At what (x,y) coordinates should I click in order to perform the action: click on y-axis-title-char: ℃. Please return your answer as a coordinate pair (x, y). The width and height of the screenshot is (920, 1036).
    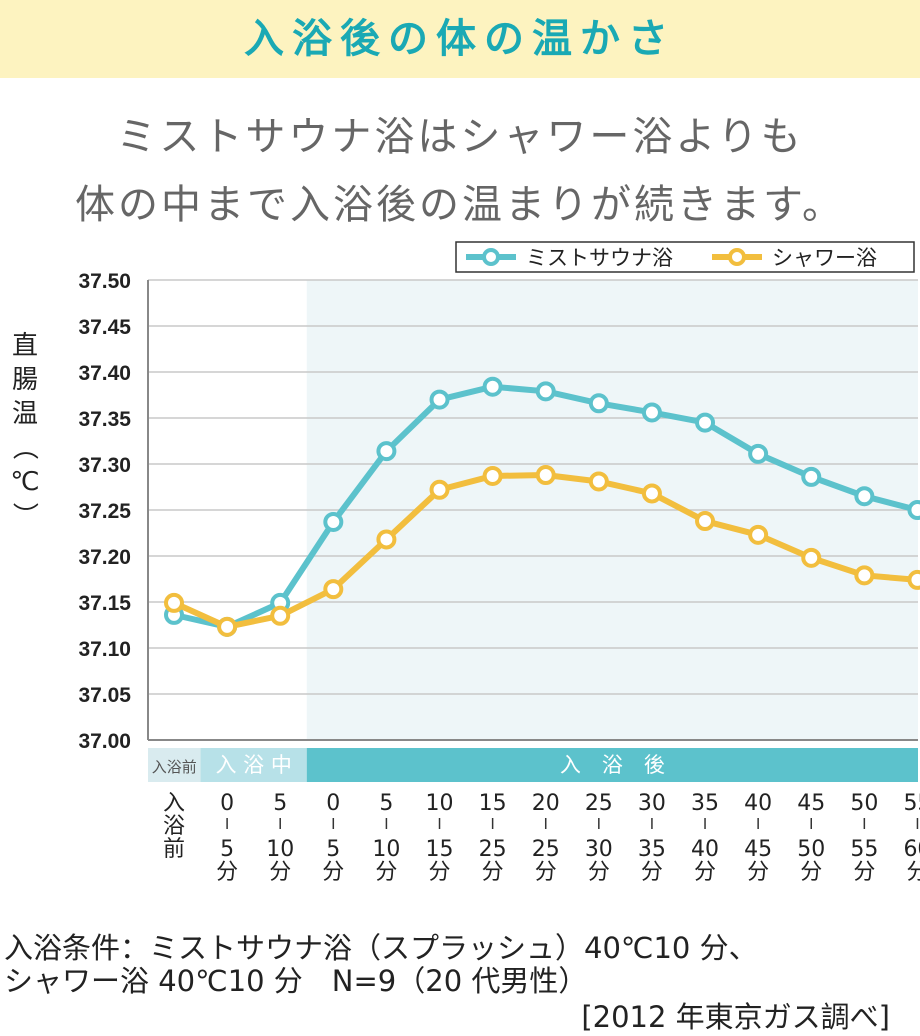
    Looking at the image, I should click on (24, 482).